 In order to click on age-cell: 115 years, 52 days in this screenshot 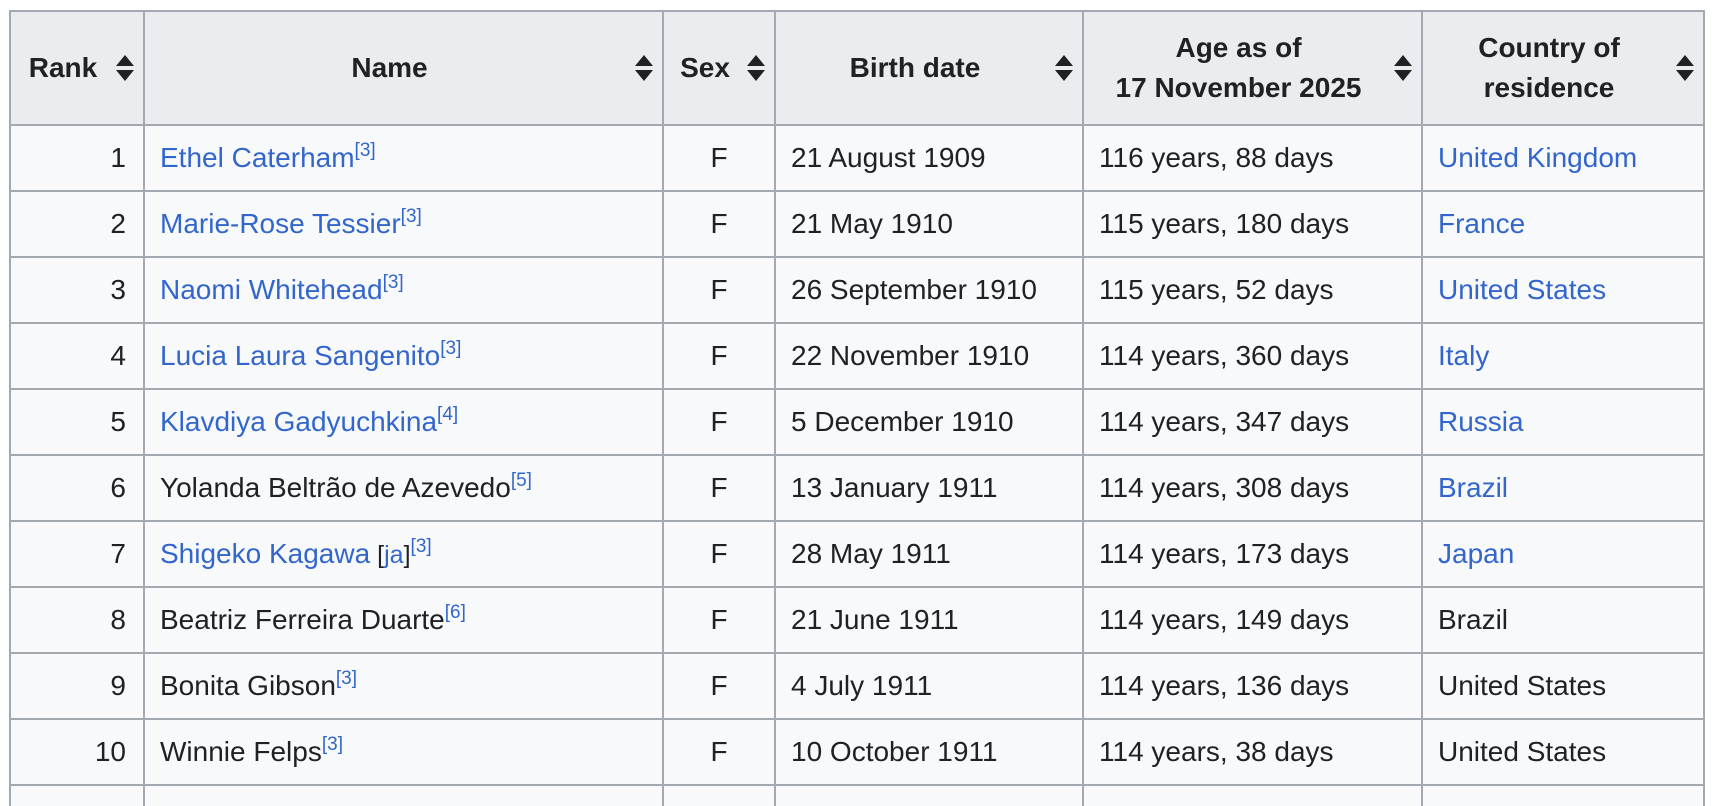, I will do `click(1252, 290)`.